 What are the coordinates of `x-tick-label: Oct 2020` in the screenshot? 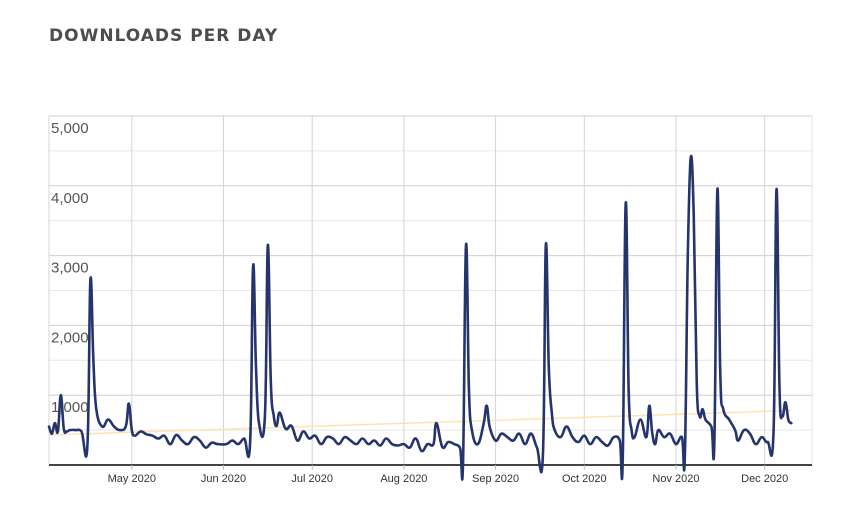 It's located at (584, 479).